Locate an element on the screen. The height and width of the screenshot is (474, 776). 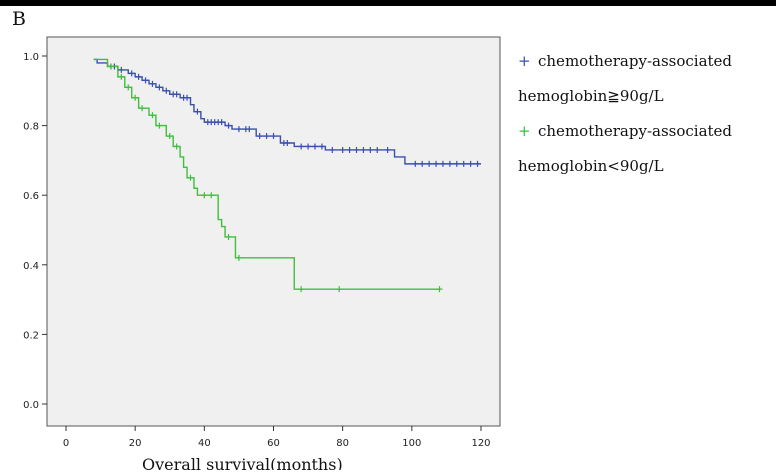
legend-item-high-hemoglobin-line1: + chemotherapy-associated is located at coordinates (625, 61).